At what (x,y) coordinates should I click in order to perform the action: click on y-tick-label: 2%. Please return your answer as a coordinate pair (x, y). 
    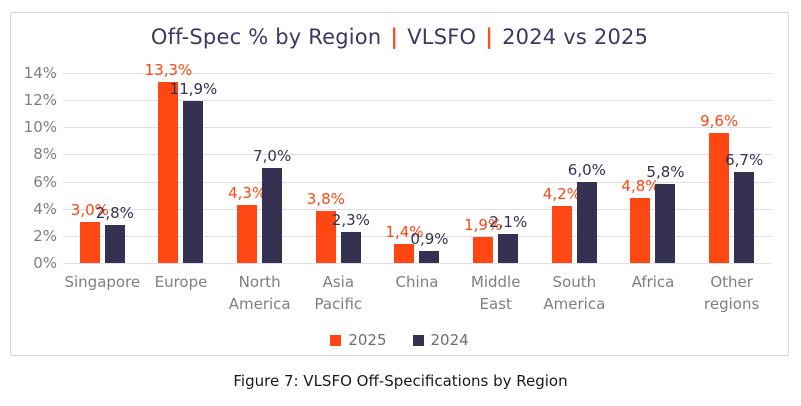
    Looking at the image, I should click on (45, 236).